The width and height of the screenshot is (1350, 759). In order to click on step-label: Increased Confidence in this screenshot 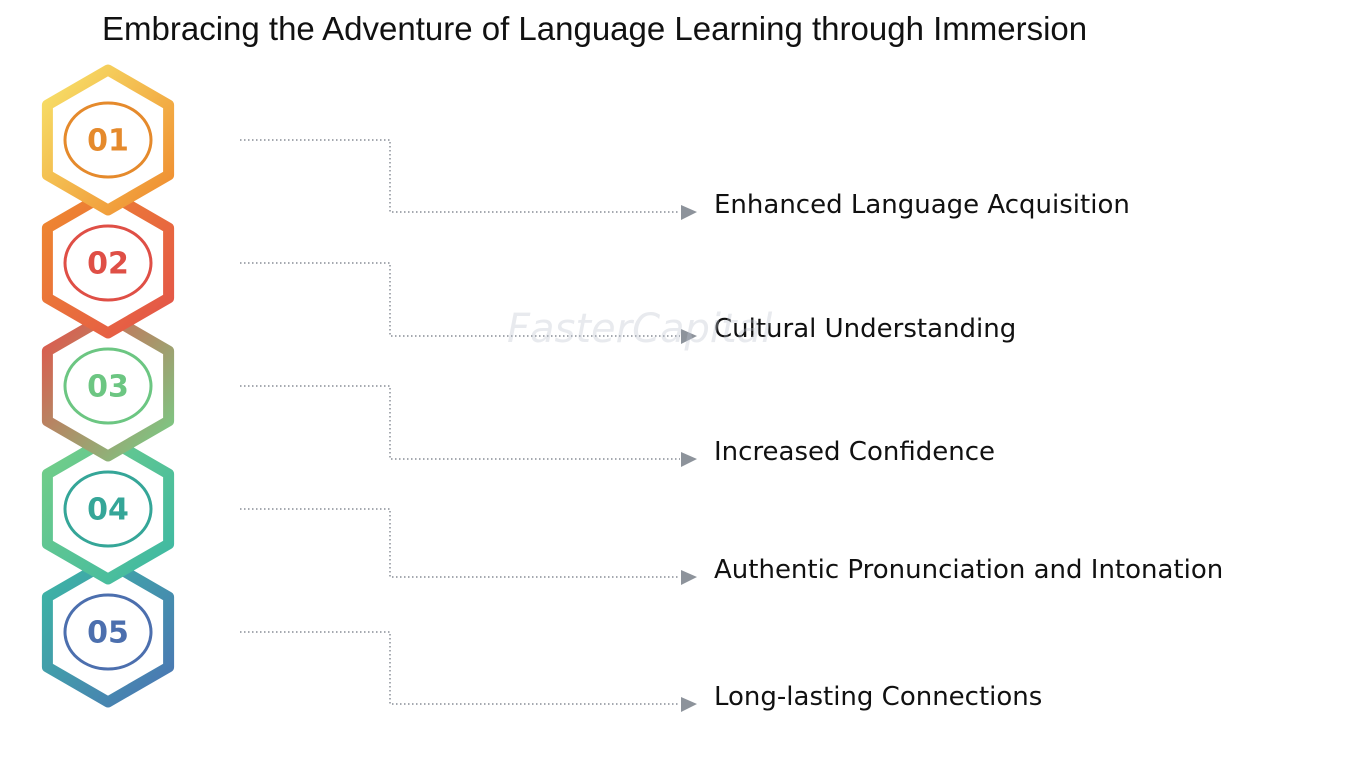, I will do `click(854, 452)`.